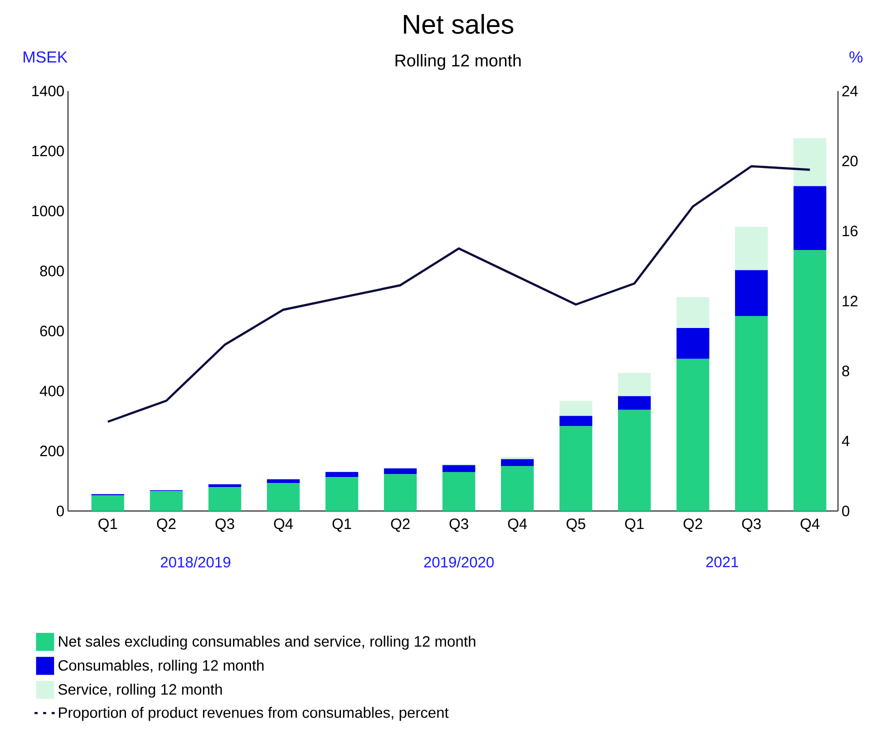 This screenshot has height=738, width=872. What do you see at coordinates (48, 151) in the screenshot?
I see `y-tick-label: 1200` at bounding box center [48, 151].